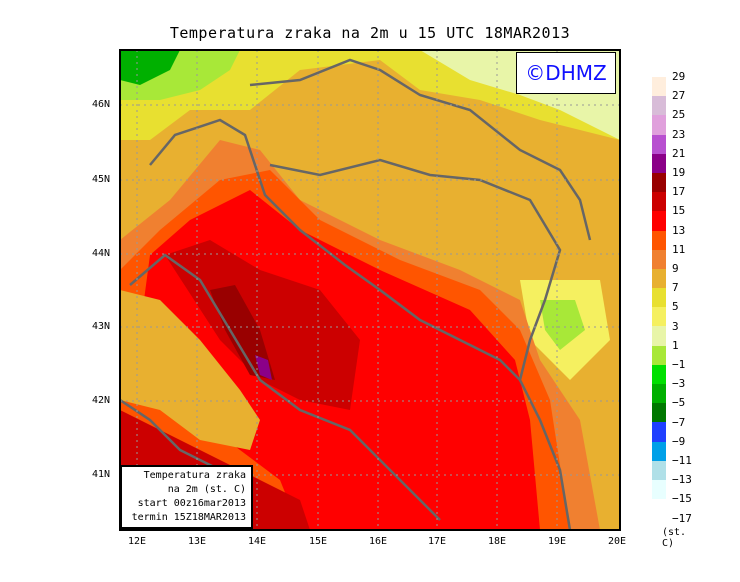  What do you see at coordinates (437, 541) in the screenshot?
I see `lon-label: 17E` at bounding box center [437, 541].